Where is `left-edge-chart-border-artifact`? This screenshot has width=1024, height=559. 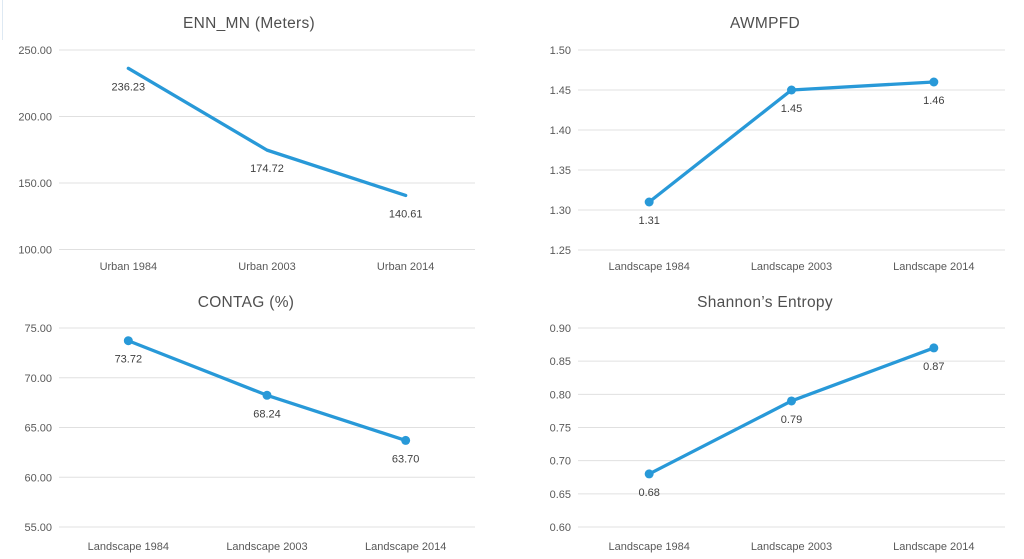
left-edge-chart-border-artifact is located at coordinates (2, 20).